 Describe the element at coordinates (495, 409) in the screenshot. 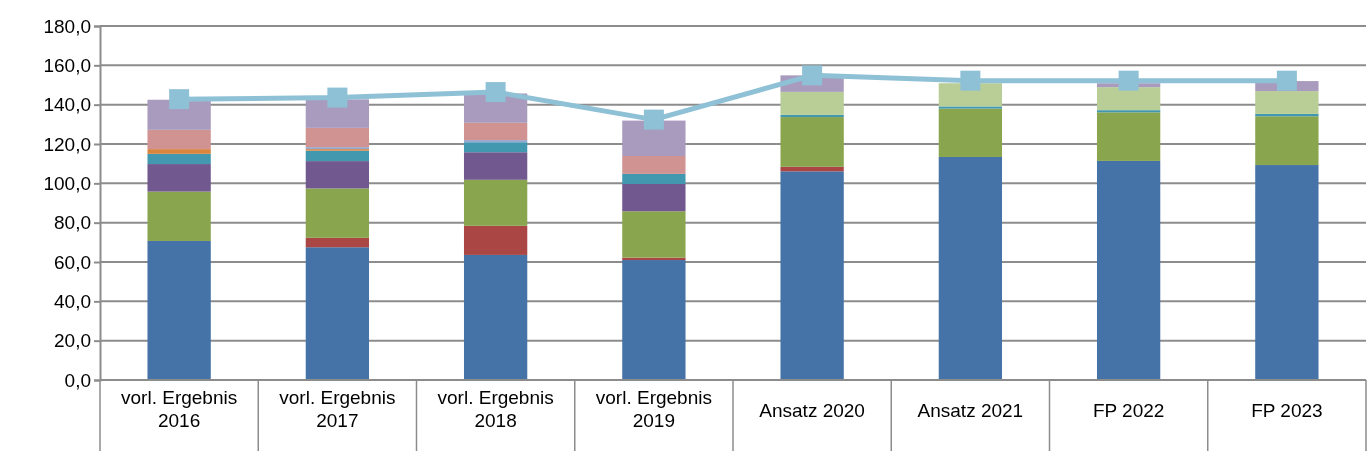

I see `x-tick-label: vorl. Ergebnis 2018` at that location.